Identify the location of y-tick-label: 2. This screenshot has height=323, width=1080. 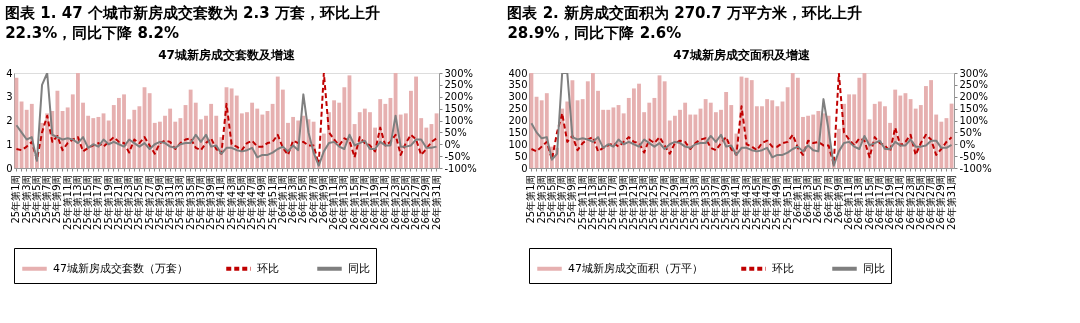
(9, 120).